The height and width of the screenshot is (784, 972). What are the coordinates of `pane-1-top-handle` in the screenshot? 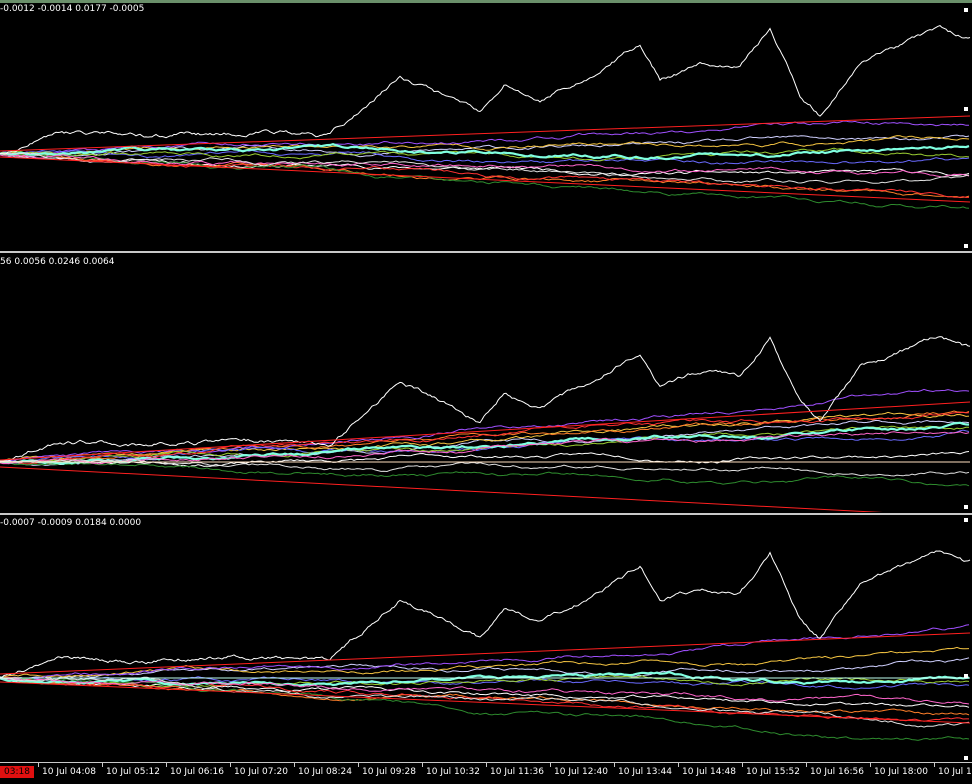 It's located at (966, 10).